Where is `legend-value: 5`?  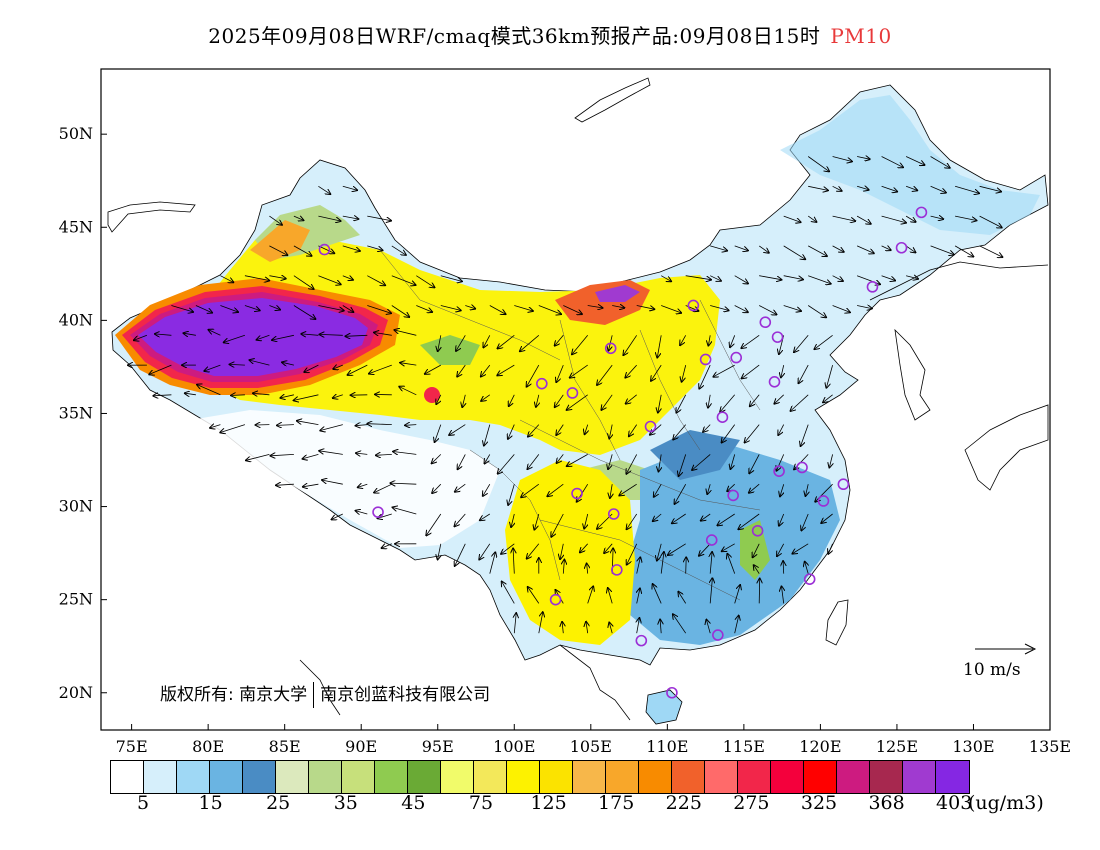
legend-value: 5 is located at coordinates (143, 803).